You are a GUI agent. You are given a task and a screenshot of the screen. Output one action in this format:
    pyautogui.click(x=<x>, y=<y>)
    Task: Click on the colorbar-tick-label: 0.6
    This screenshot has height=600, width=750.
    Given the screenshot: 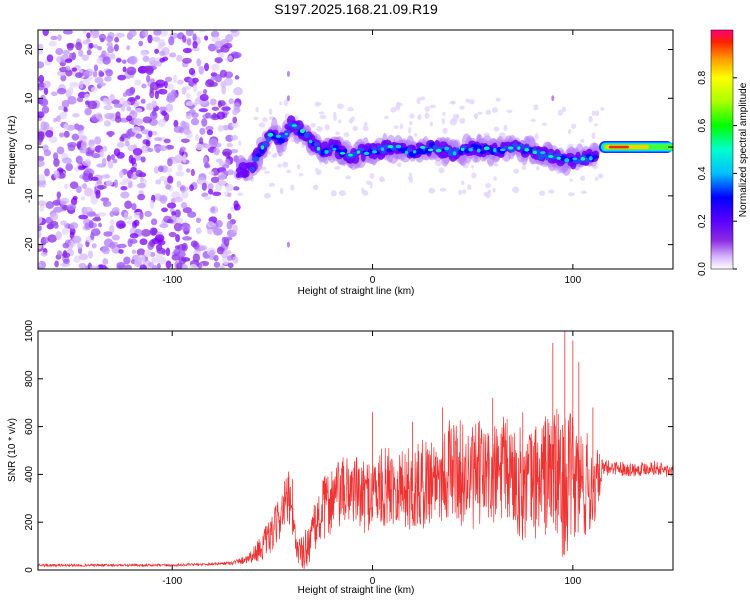 What is the action you would take?
    pyautogui.click(x=702, y=125)
    